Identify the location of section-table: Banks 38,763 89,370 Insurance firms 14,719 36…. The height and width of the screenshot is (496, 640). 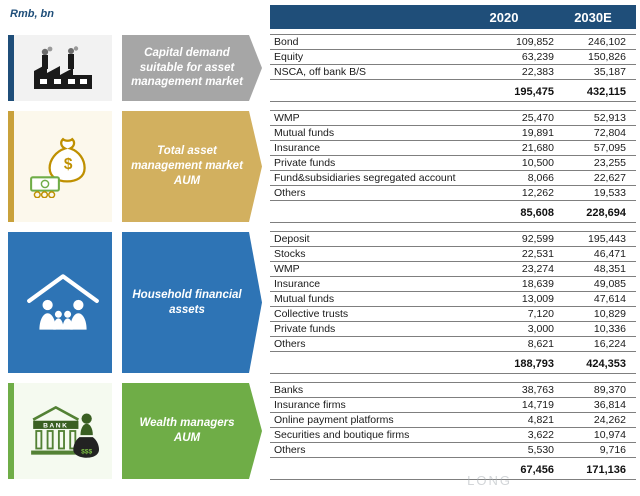
(453, 431).